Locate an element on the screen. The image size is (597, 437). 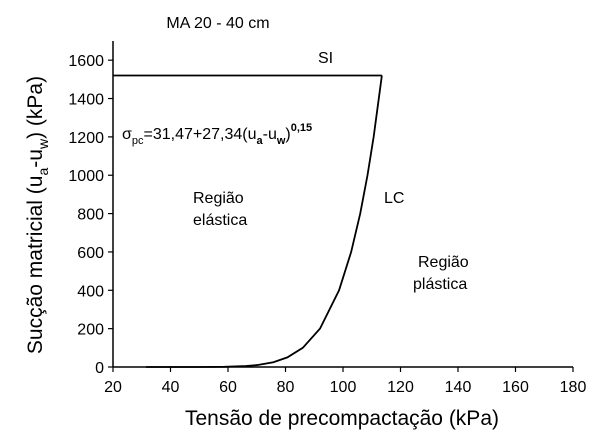
equation-part: ) is located at coordinates (287, 134).